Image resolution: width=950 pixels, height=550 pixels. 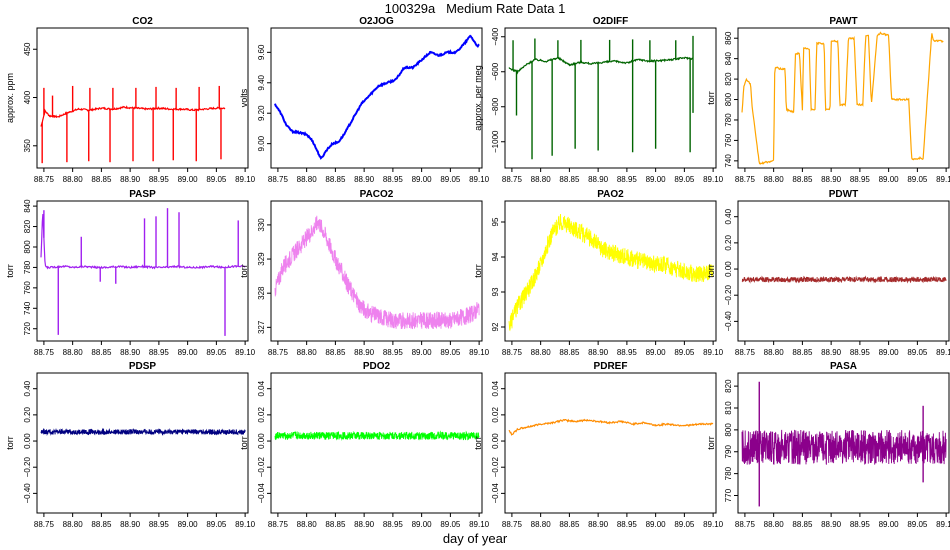 What do you see at coordinates (728, 430) in the screenshot?
I see `y-tick-label-pasa-3: 800` at bounding box center [728, 430].